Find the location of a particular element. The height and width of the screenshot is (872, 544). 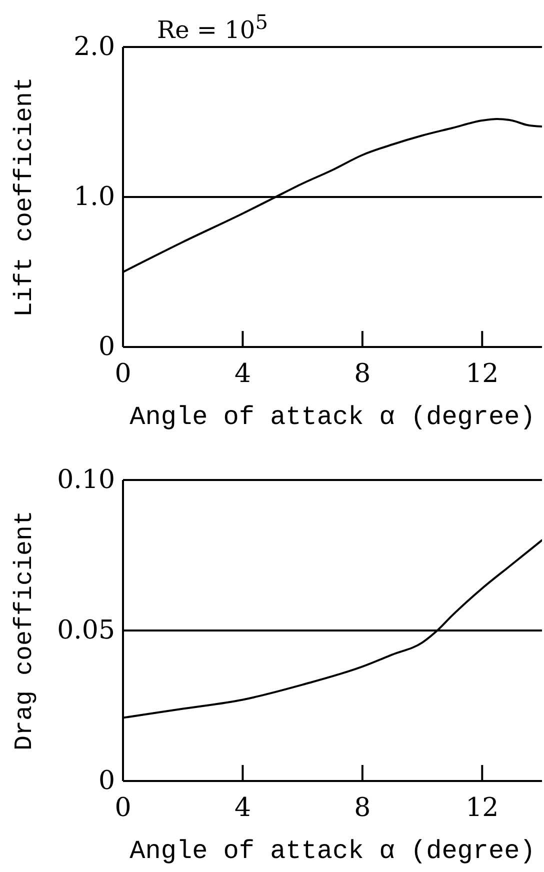

text: Re = 10$^{5}$ is located at coordinates (212, 27).